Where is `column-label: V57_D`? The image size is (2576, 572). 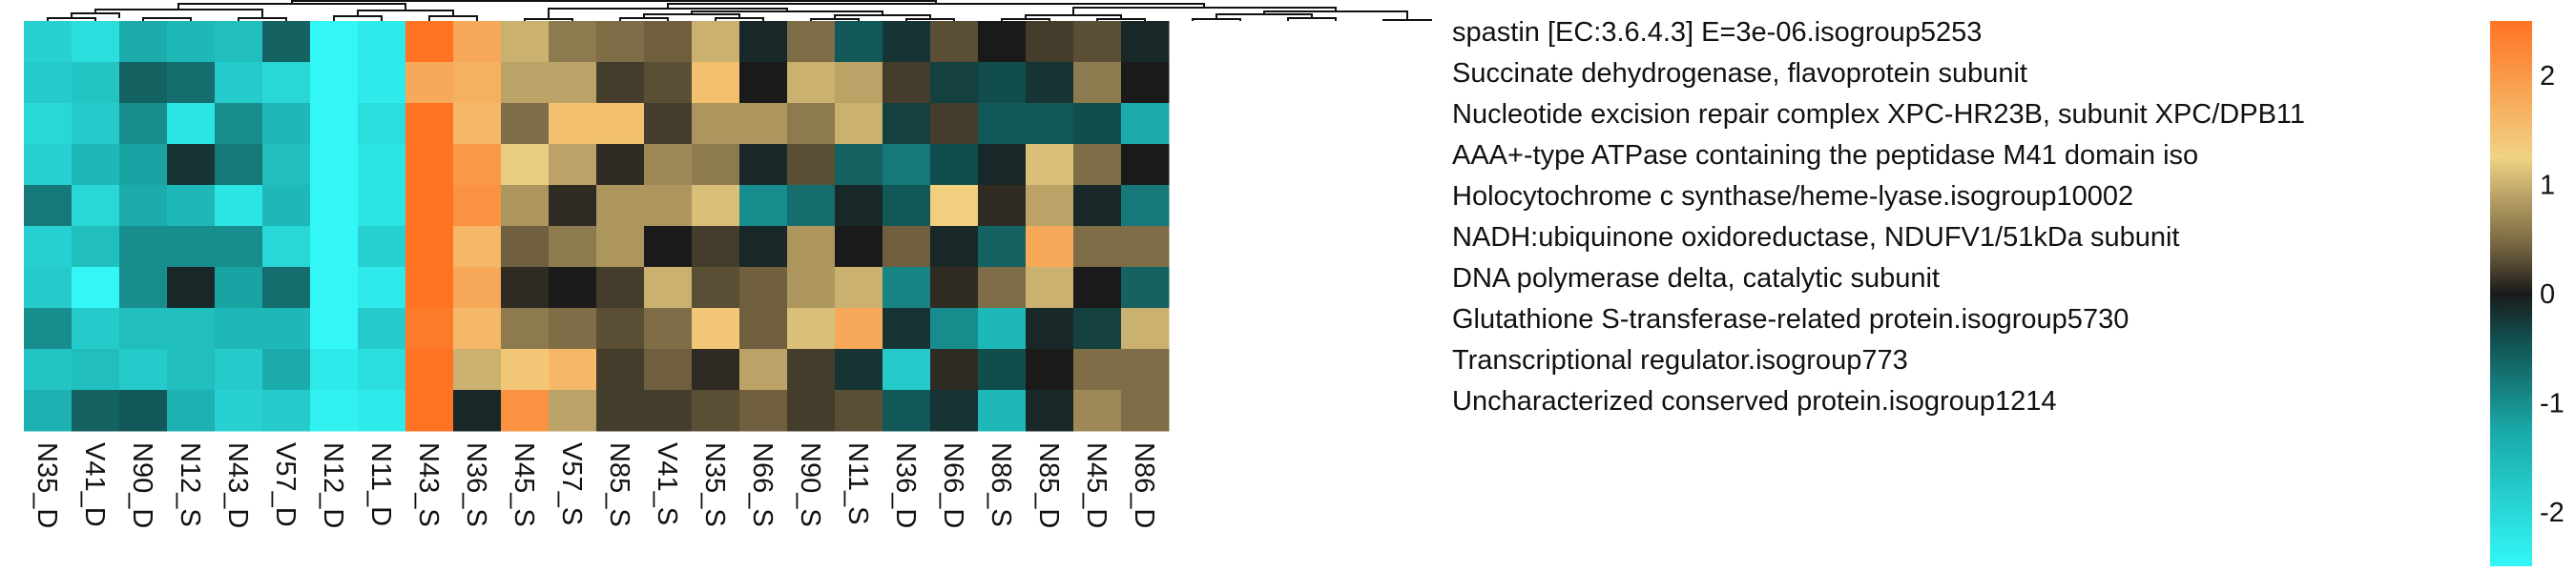 column-label: V57_D is located at coordinates (285, 484).